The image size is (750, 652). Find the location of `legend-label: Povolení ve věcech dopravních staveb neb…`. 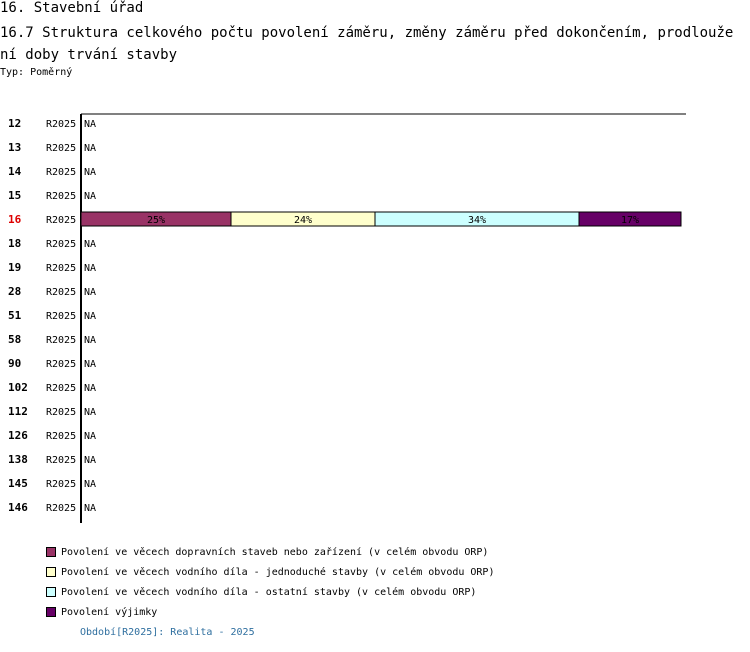

legend-label: Povolení ve věcech dopravních staveb neb… is located at coordinates (275, 552).